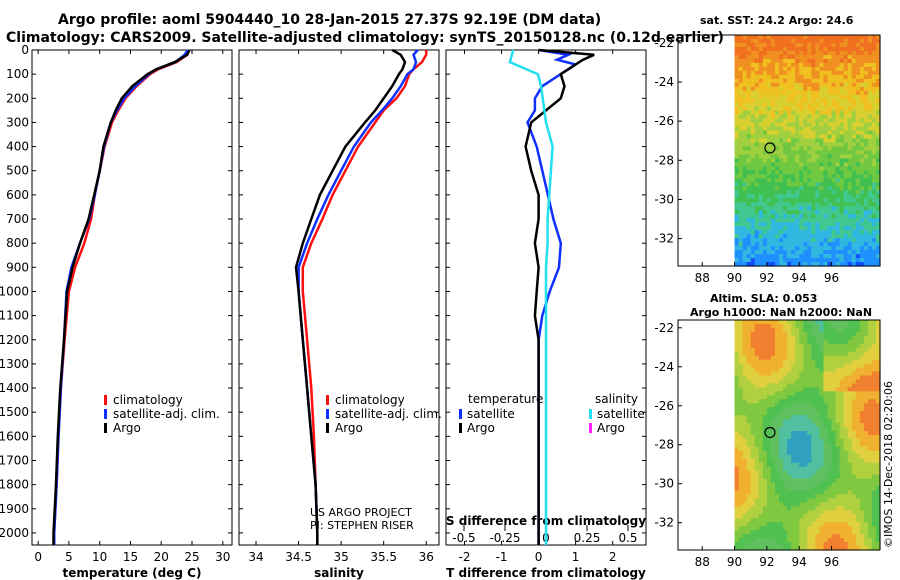  I want to click on legend-label: Argo, so click(349, 428).